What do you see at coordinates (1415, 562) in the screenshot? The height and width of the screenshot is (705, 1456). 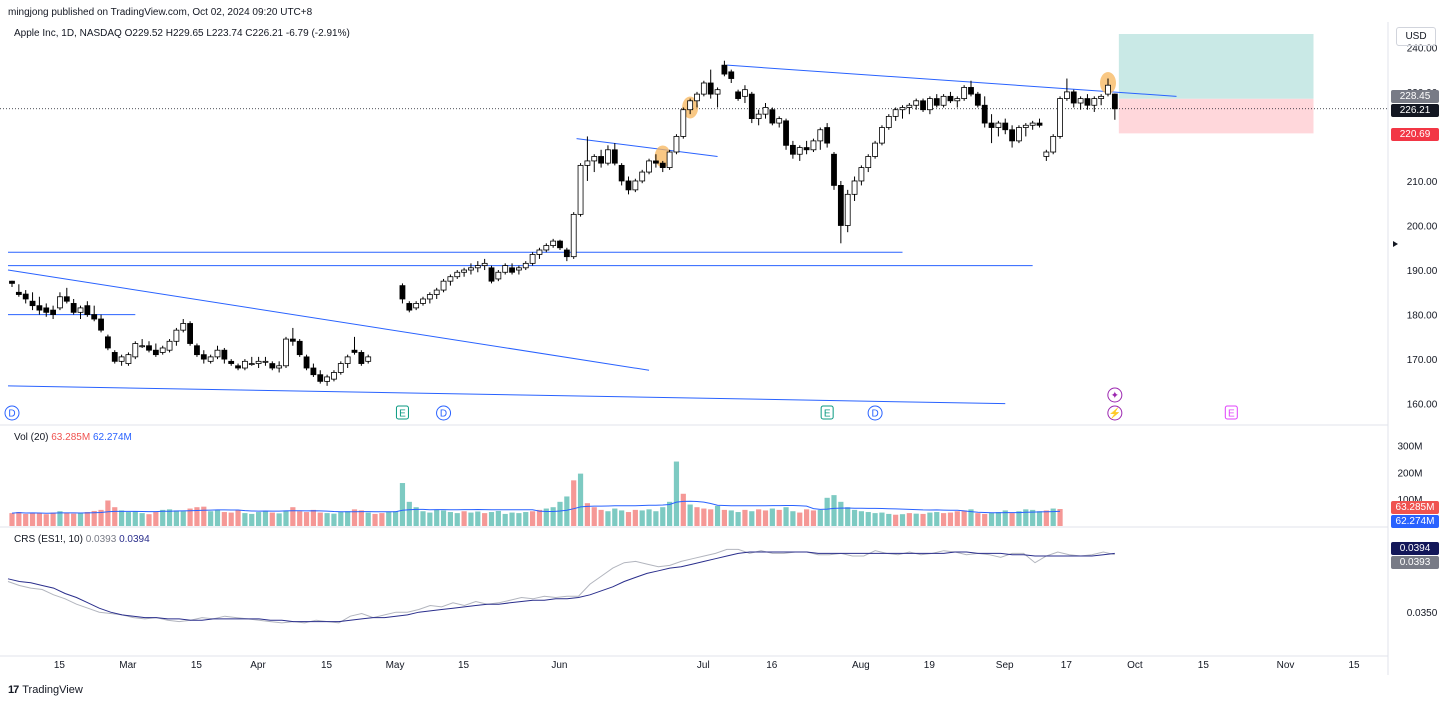 I see `crs-tag: 0.0393` at bounding box center [1415, 562].